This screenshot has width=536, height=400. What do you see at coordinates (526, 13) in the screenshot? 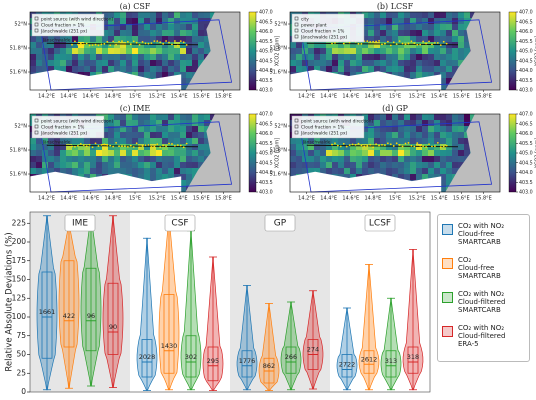
I see `colorbar-tick-label: 407.0` at bounding box center [526, 13].